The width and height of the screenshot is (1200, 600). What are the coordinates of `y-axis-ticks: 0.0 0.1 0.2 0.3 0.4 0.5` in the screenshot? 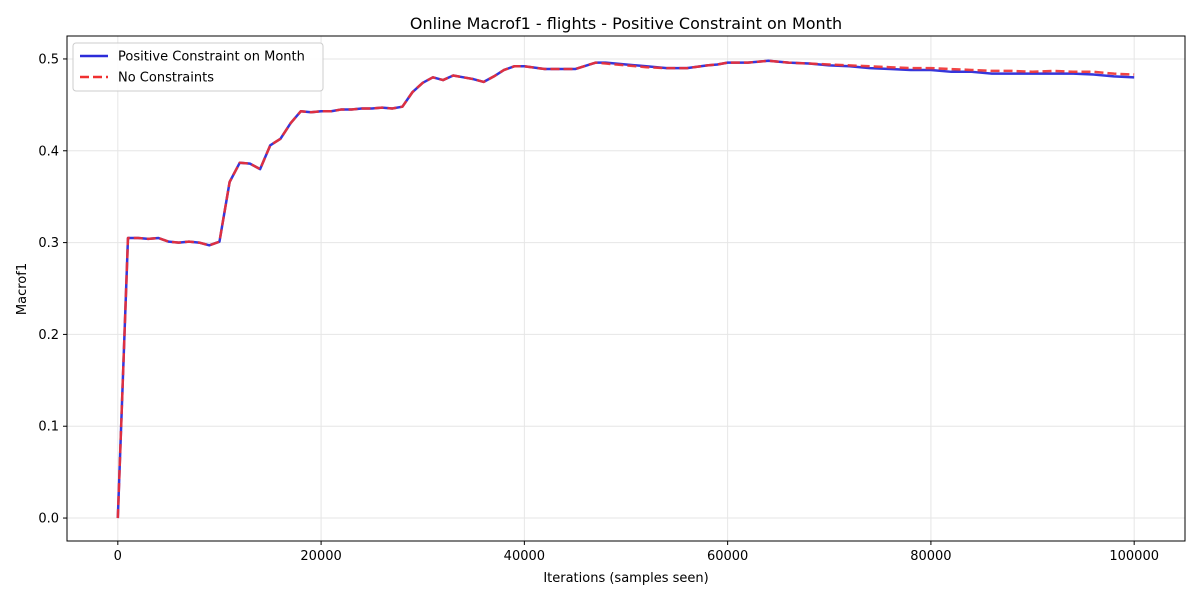 It's located at (52, 289).